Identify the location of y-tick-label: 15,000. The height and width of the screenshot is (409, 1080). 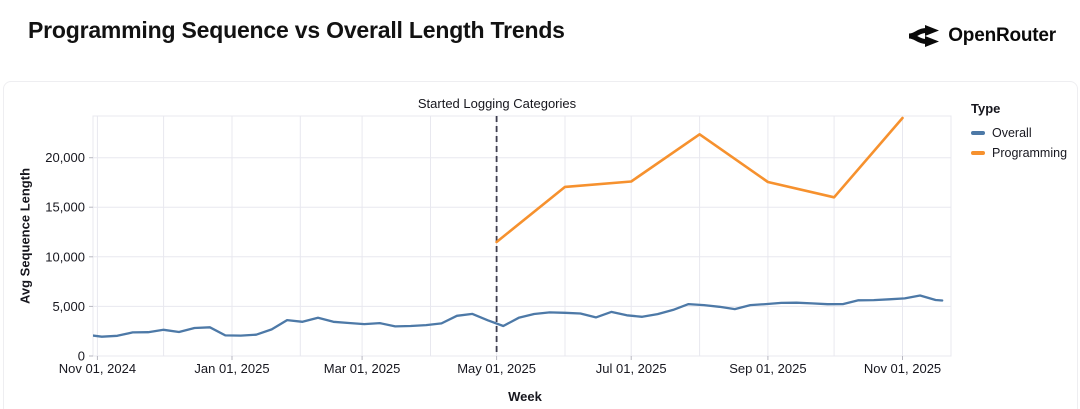
(65, 207).